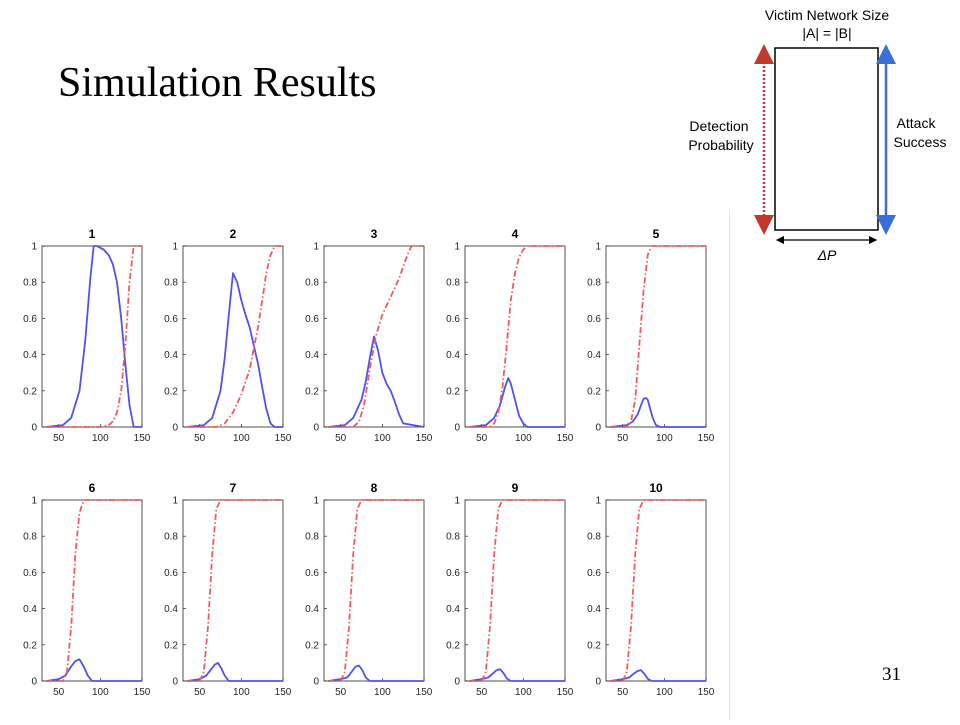 This screenshot has height=725, width=960. What do you see at coordinates (92, 488) in the screenshot?
I see `subplot-title: 6` at bounding box center [92, 488].